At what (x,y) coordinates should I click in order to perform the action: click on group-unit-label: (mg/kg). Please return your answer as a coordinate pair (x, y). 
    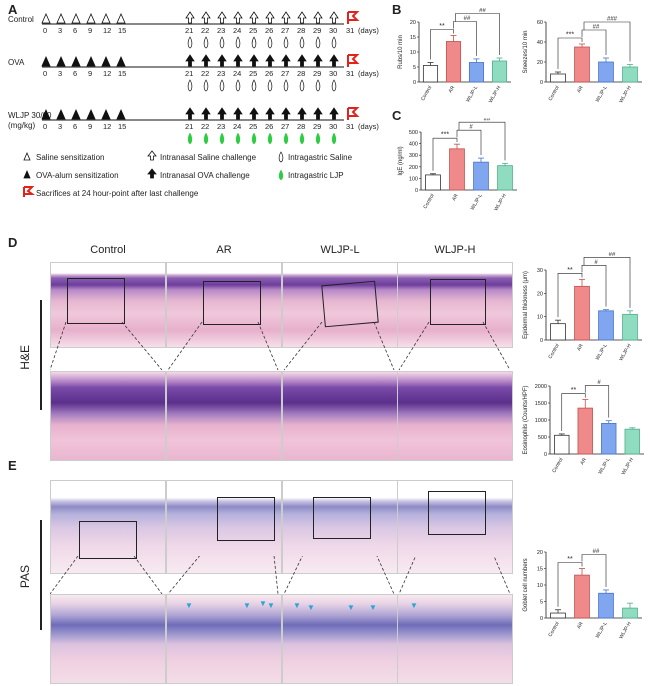
    Looking at the image, I should click on (21, 125).